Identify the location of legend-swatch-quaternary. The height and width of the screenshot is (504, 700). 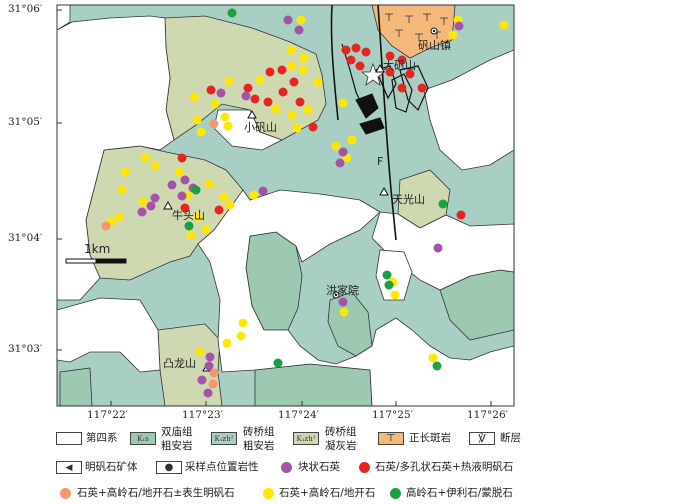
(69, 438).